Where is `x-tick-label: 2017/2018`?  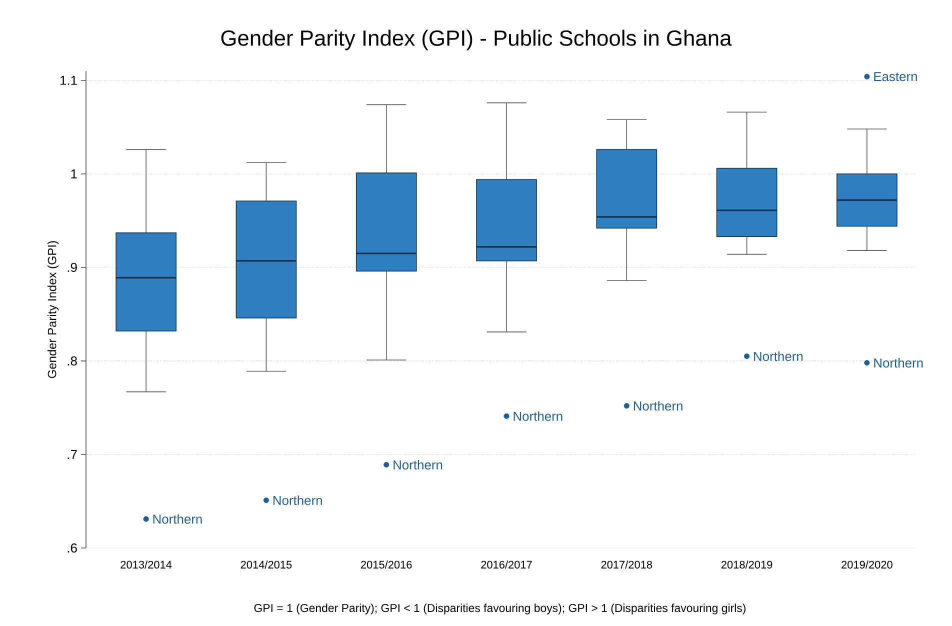 x-tick-label: 2017/2018 is located at coordinates (626, 564).